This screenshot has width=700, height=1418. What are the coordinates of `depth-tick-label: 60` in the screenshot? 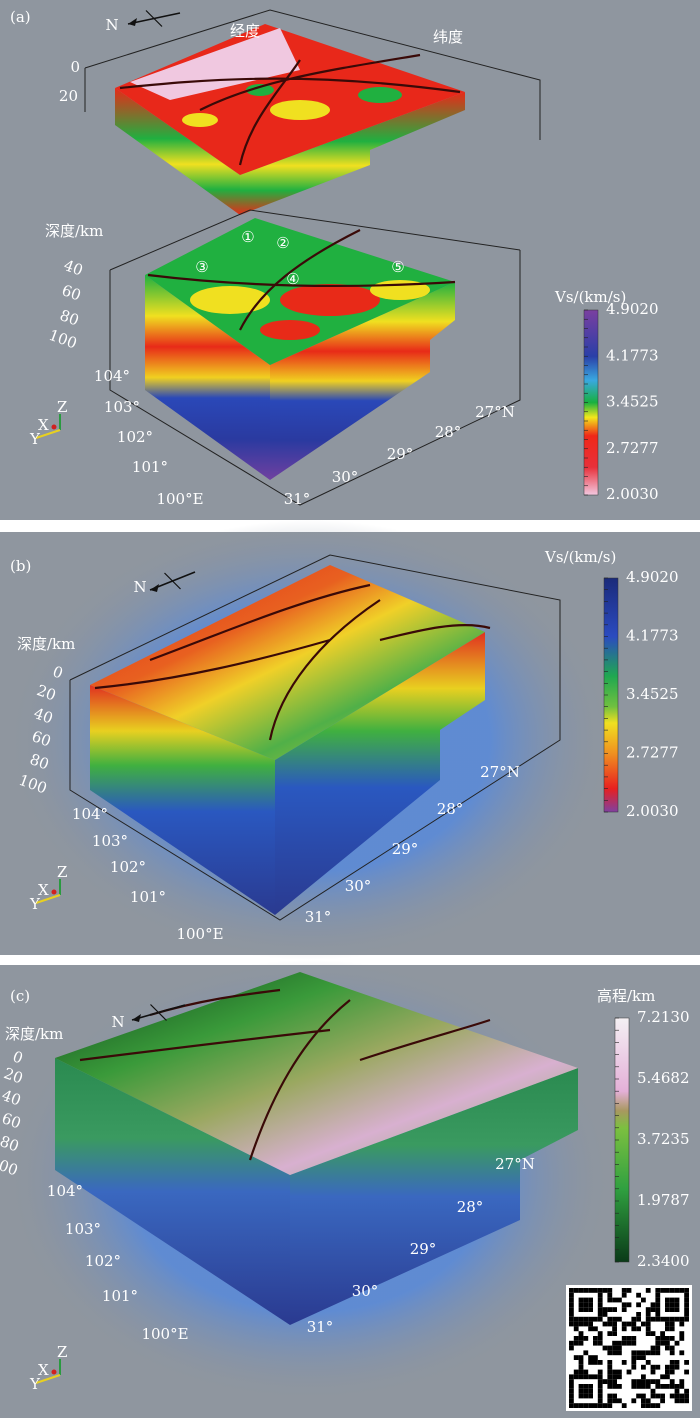 It's located at (11, 1120).